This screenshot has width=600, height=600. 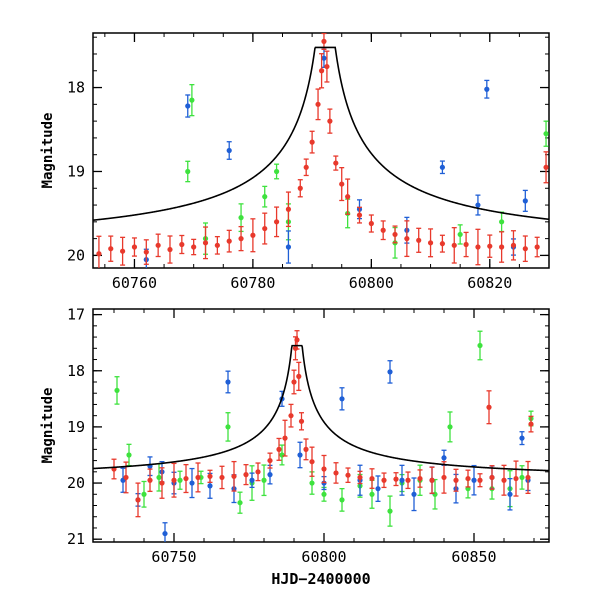 I want to click on x-tick-label: 60760, so click(x=134, y=283).